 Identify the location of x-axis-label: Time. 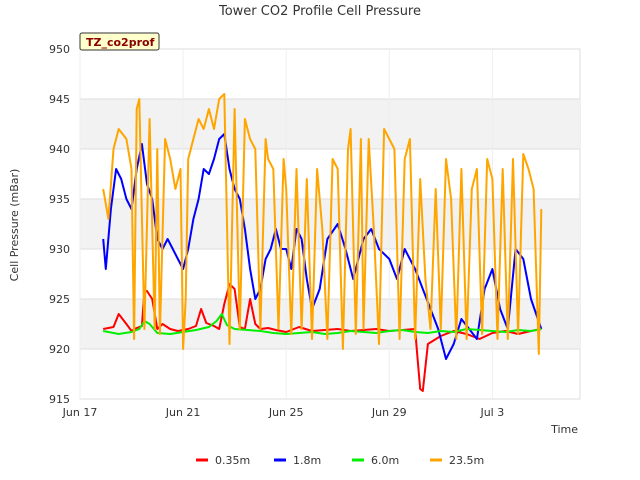
(564, 429).